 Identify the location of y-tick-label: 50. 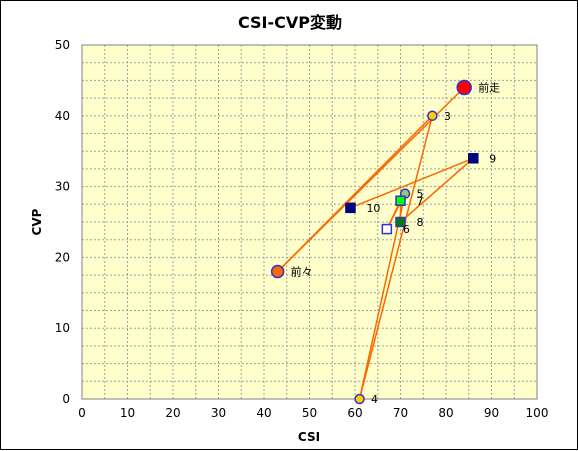
(62, 45).